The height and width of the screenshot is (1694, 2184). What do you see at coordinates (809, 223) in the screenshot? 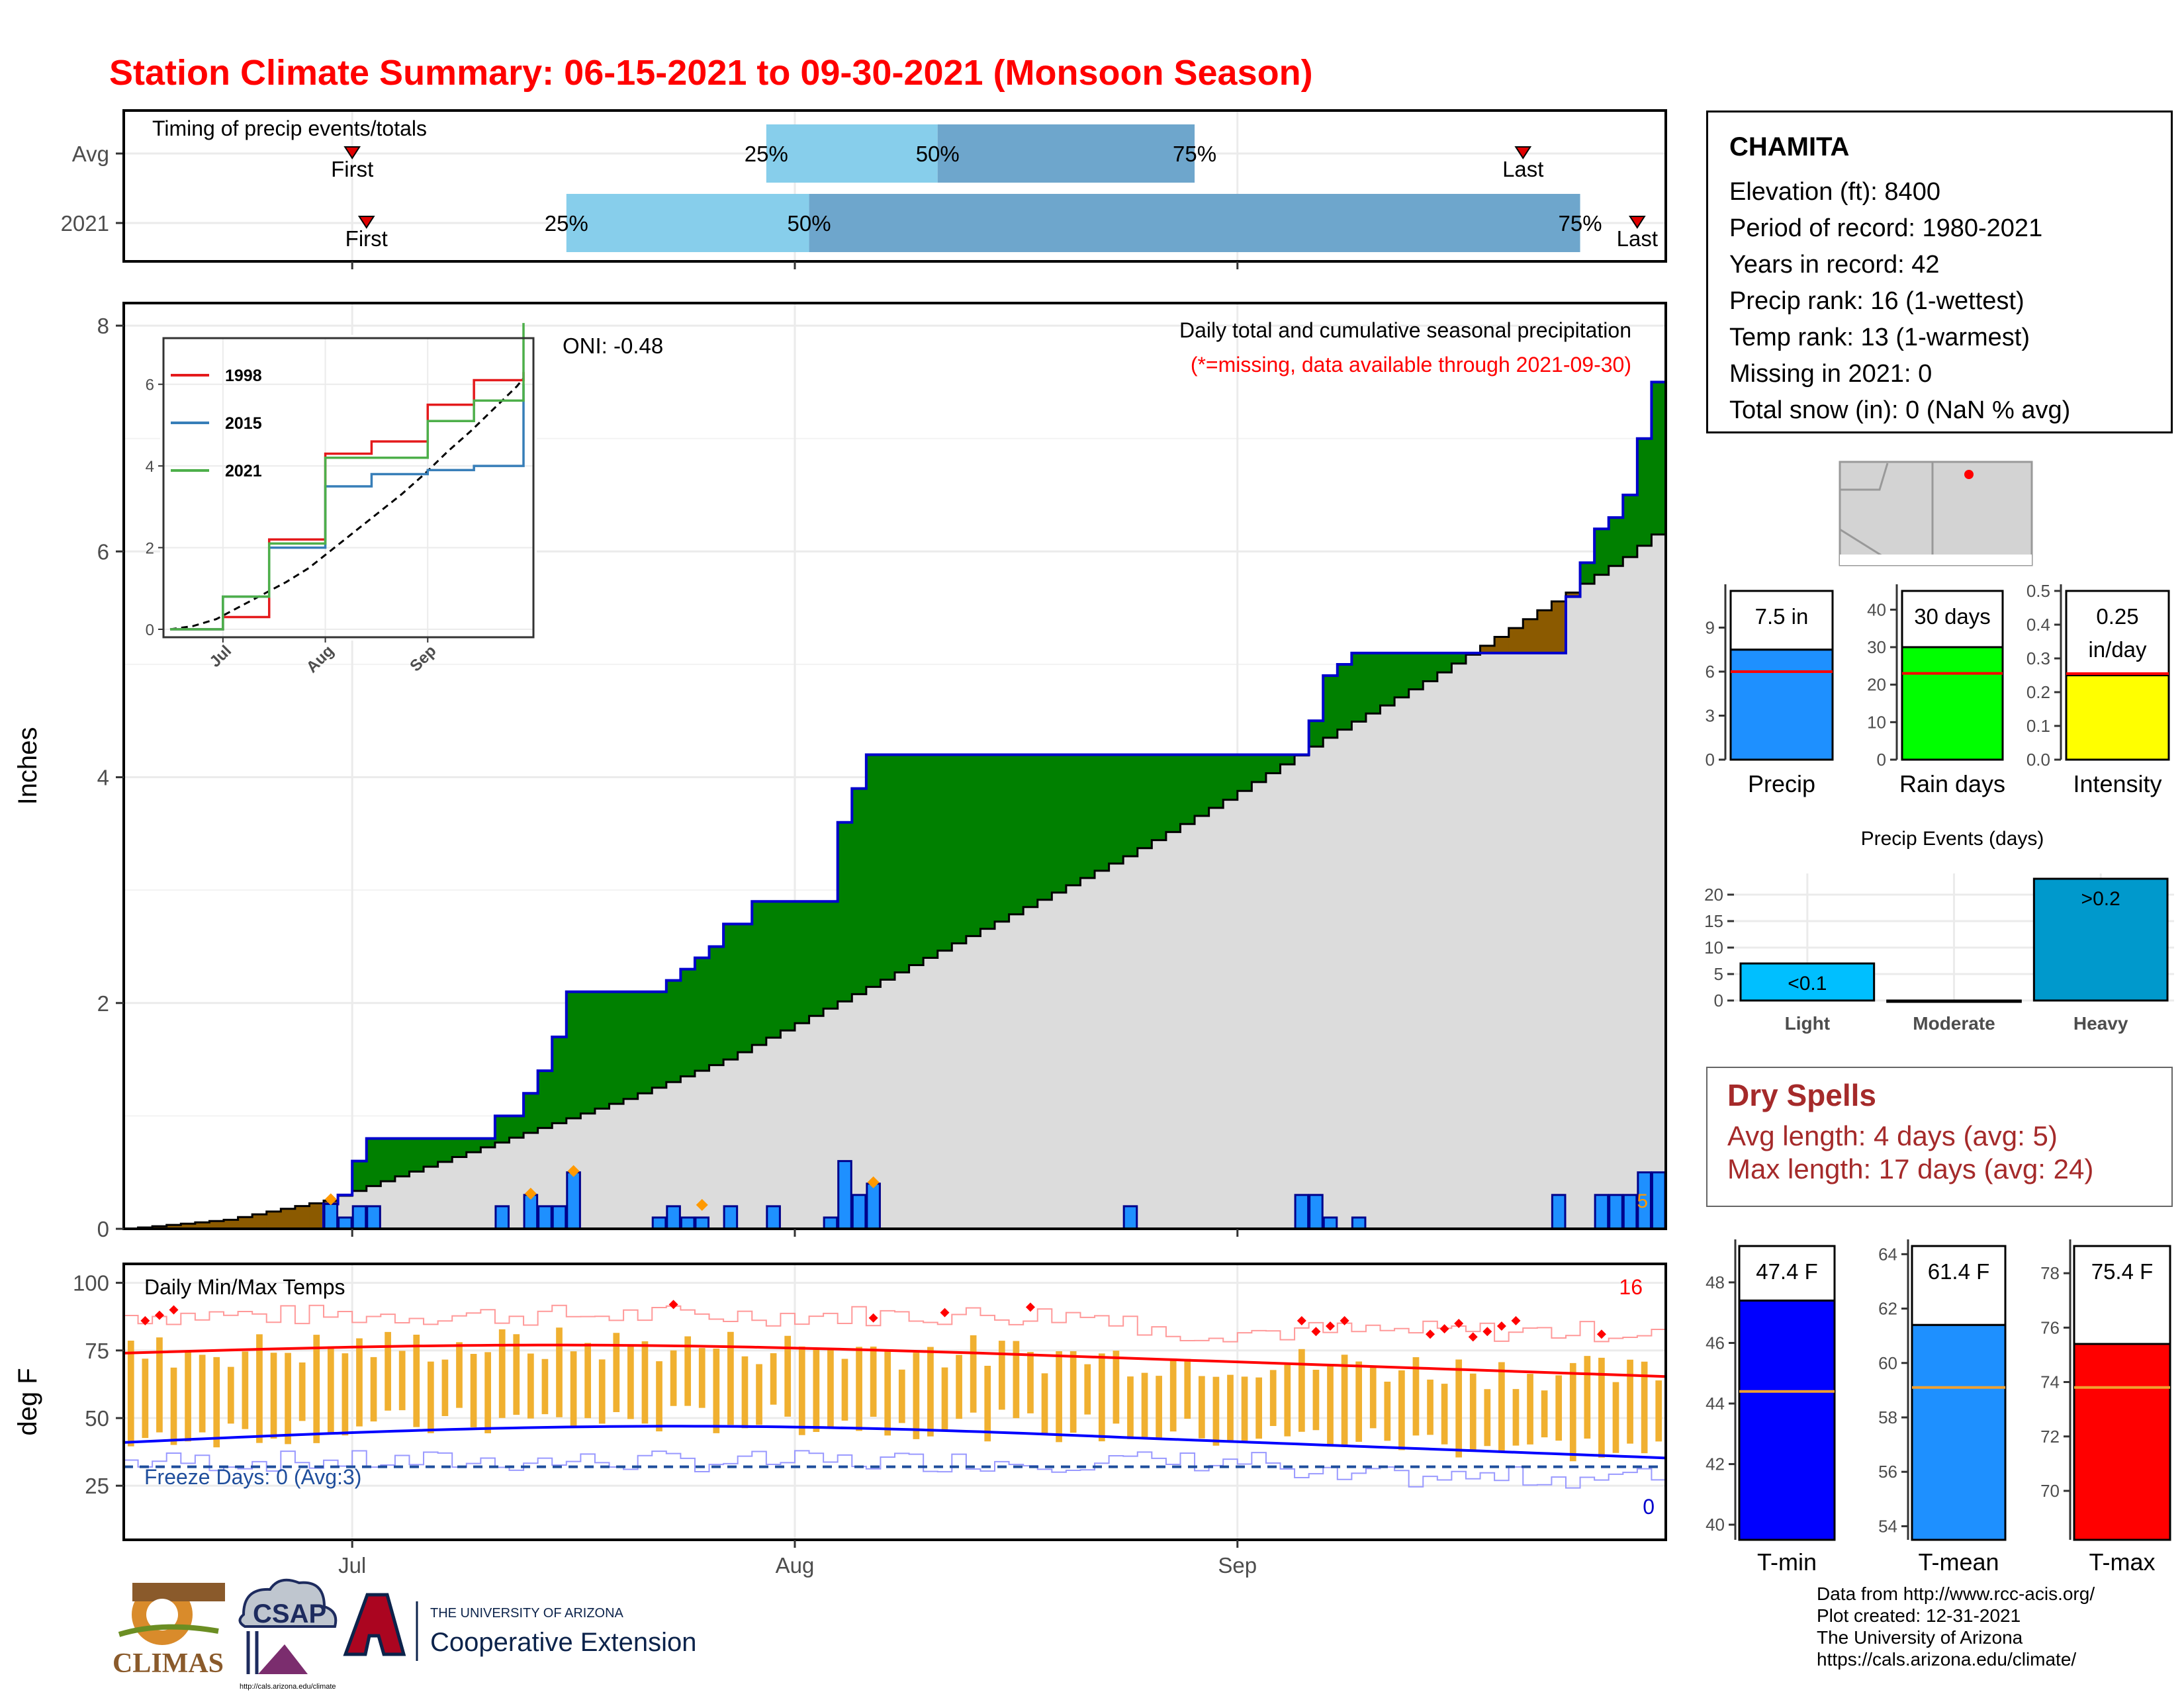
I see `timing-pct-label: 50%` at bounding box center [809, 223].